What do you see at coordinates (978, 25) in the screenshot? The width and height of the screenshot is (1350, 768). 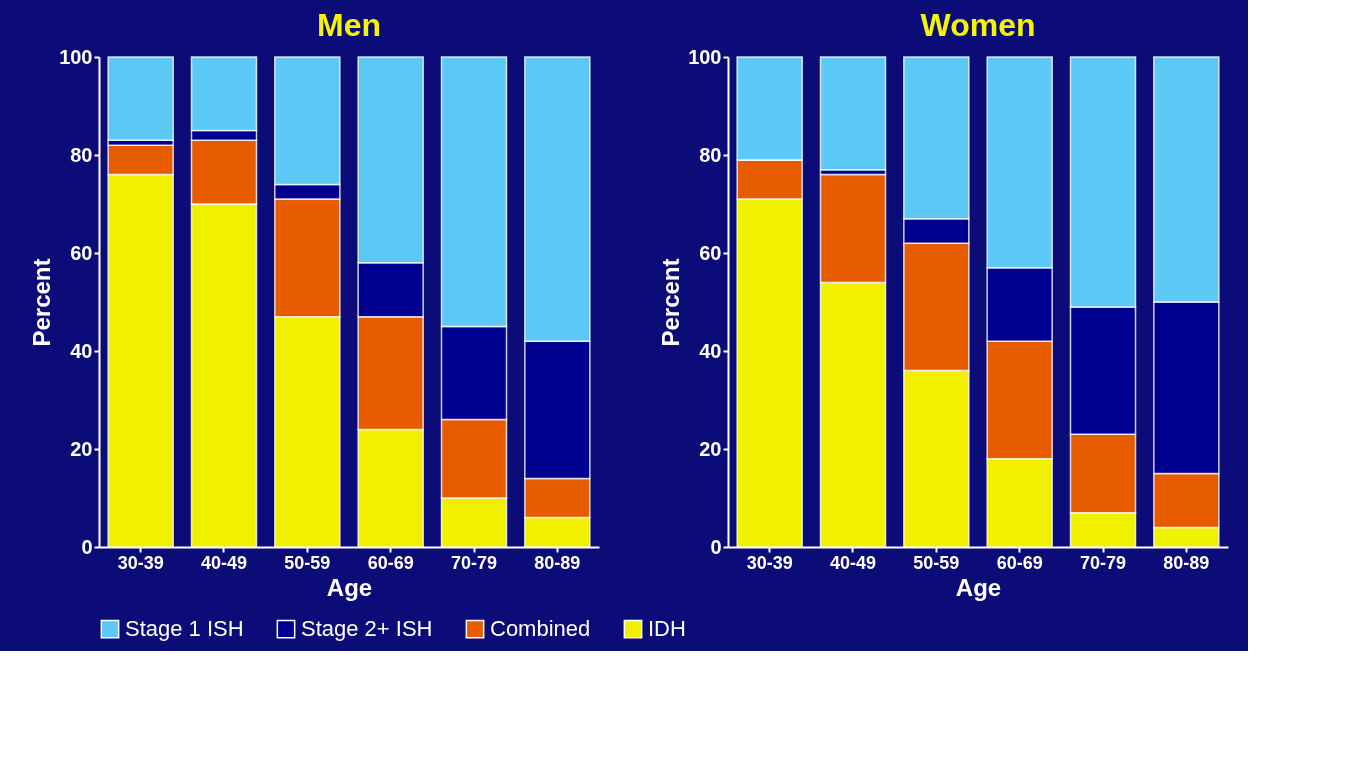 I see `chart-title: Women` at bounding box center [978, 25].